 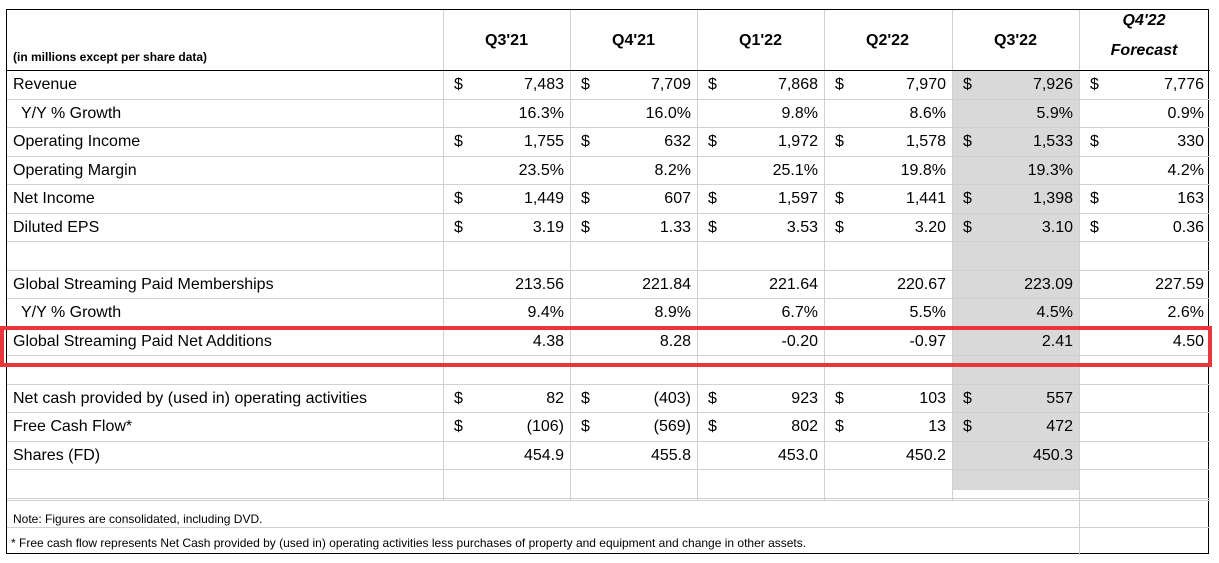 What do you see at coordinates (45, 84) in the screenshot?
I see `row-label-revenue: Revenue` at bounding box center [45, 84].